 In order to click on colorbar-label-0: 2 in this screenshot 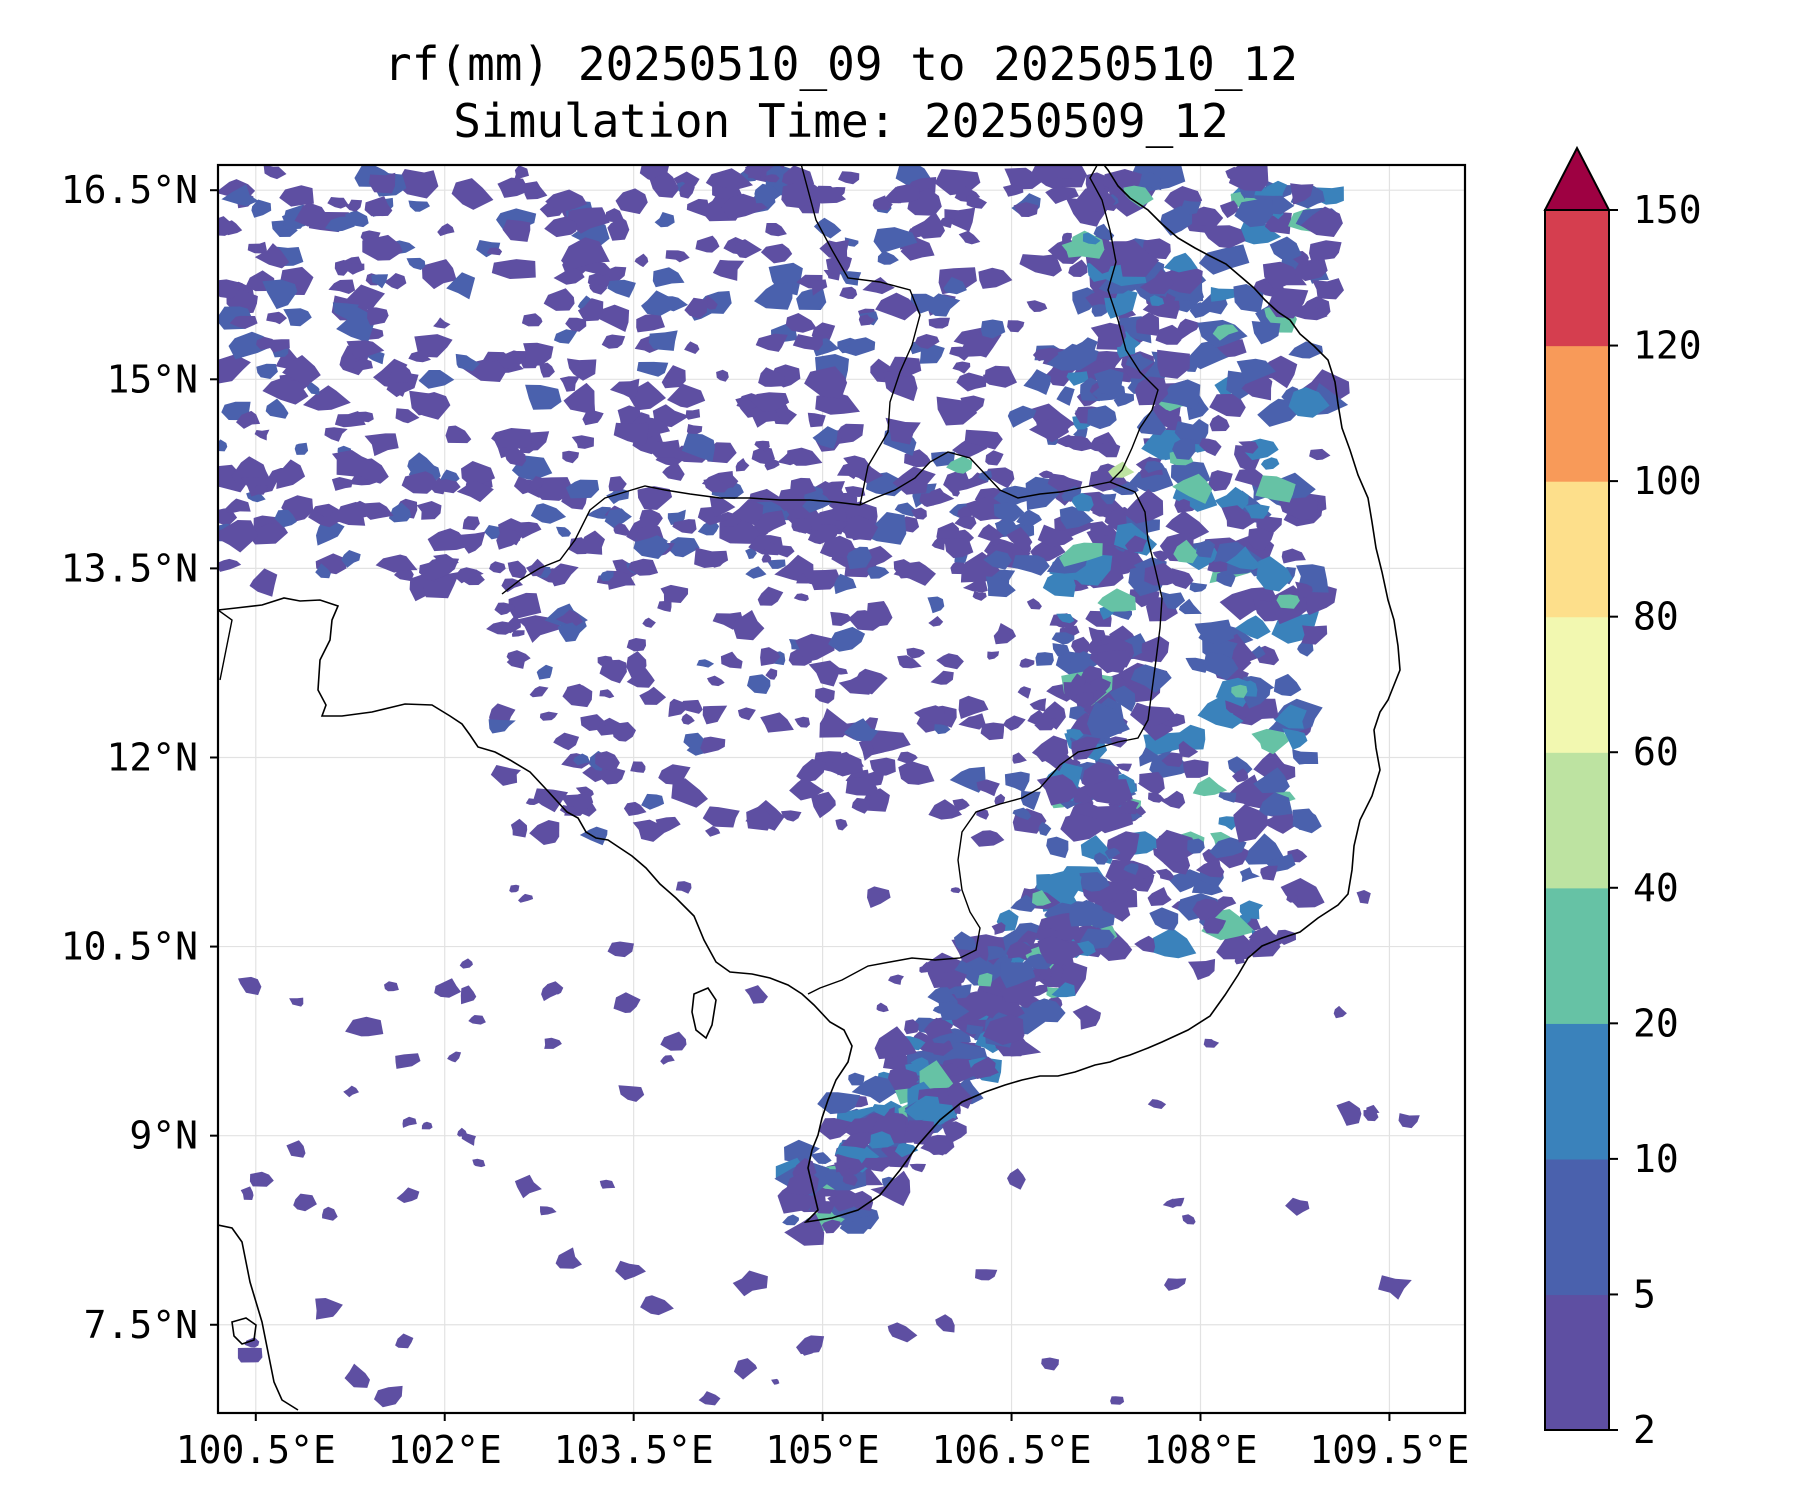, I will do `click(1644, 1430)`.